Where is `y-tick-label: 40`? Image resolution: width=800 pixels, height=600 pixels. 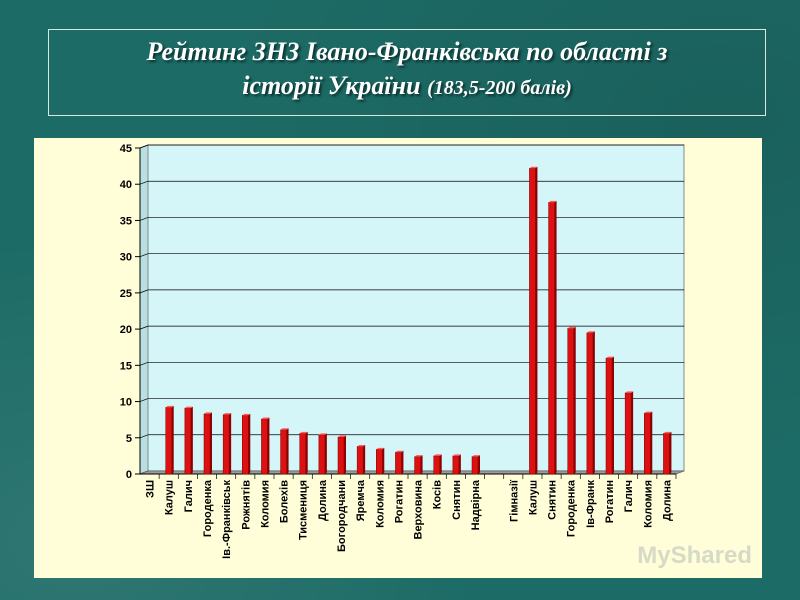
y-tick-label: 40 is located at coordinates (126, 185).